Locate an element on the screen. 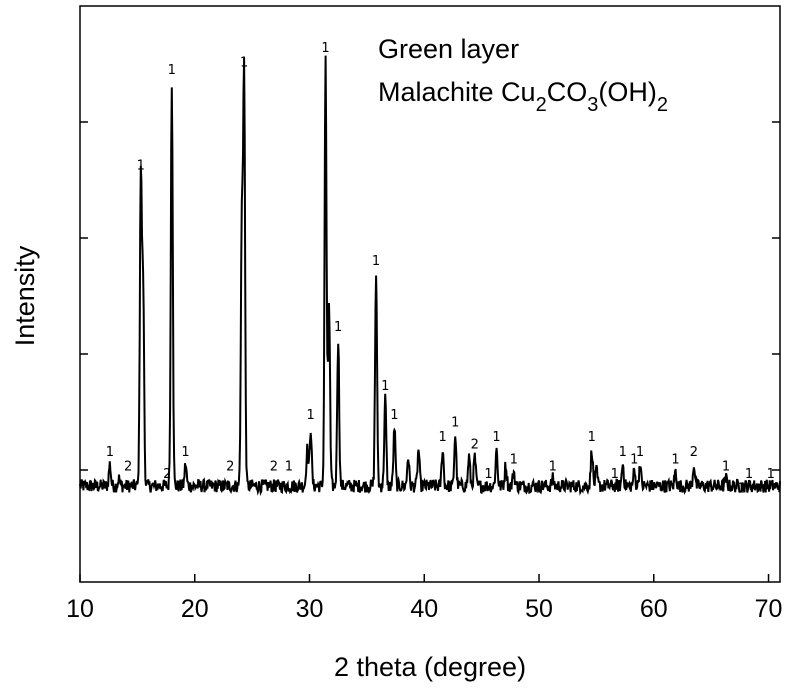 The width and height of the screenshot is (796, 697). x-tick-label: 70 is located at coordinates (769, 609).